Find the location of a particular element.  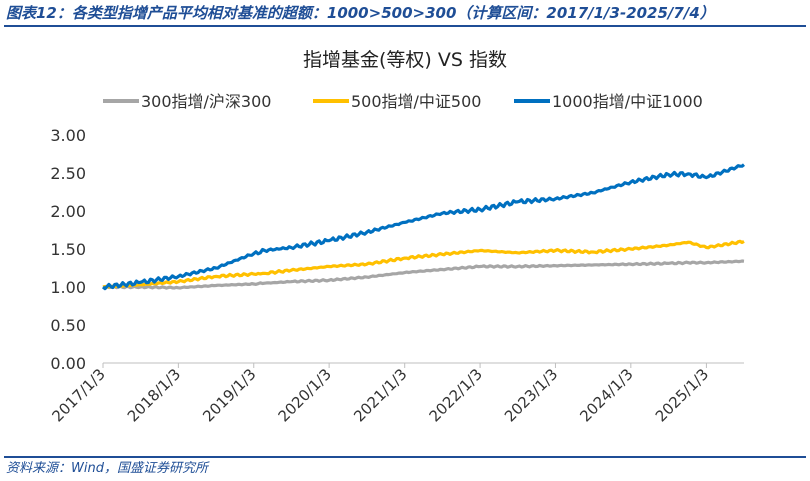

y-axis: 0.00 0.50 1.00 1.50 2.00 2.50 3.00 is located at coordinates (68, 249).